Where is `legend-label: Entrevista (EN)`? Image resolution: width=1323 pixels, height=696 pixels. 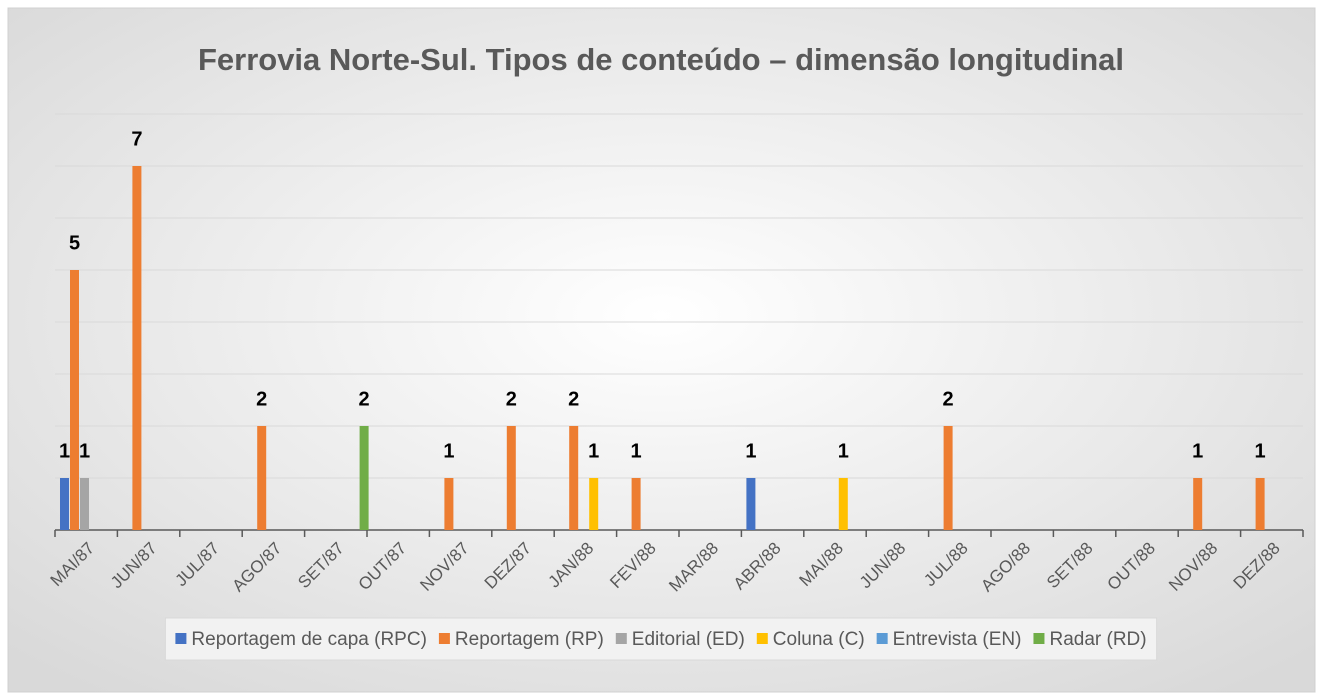 legend-label: Entrevista (EN) is located at coordinates (957, 639).